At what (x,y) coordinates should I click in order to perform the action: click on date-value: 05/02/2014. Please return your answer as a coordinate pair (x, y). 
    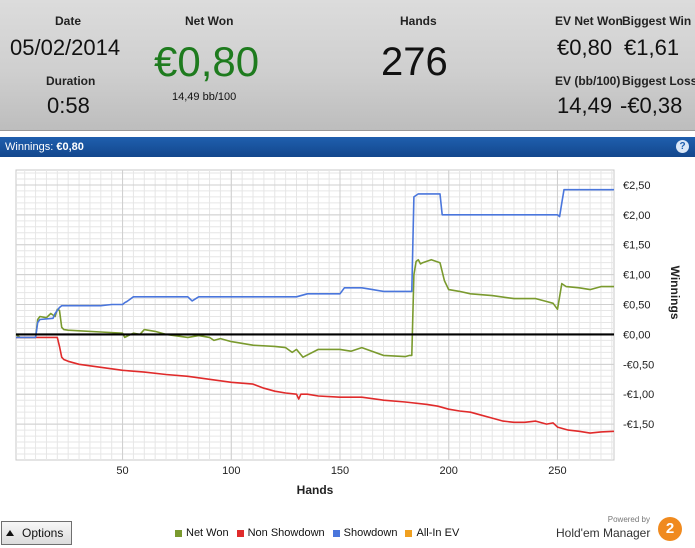
    Looking at the image, I should click on (65, 47).